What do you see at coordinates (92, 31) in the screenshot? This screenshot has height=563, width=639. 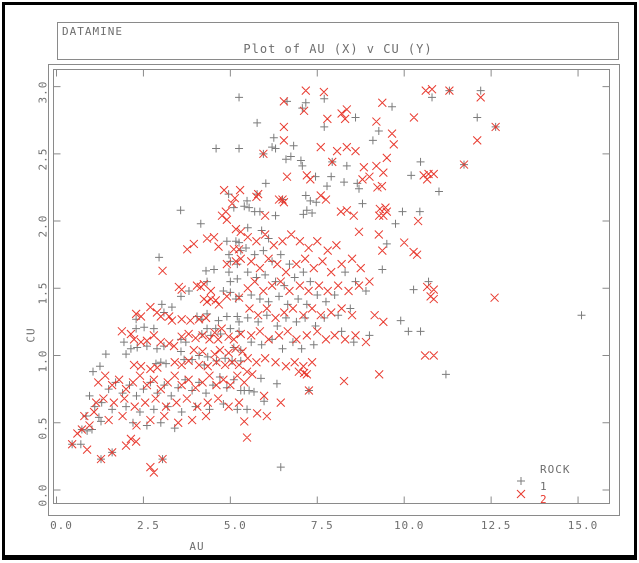 I see `app-name-label: DATAMINE` at bounding box center [92, 31].